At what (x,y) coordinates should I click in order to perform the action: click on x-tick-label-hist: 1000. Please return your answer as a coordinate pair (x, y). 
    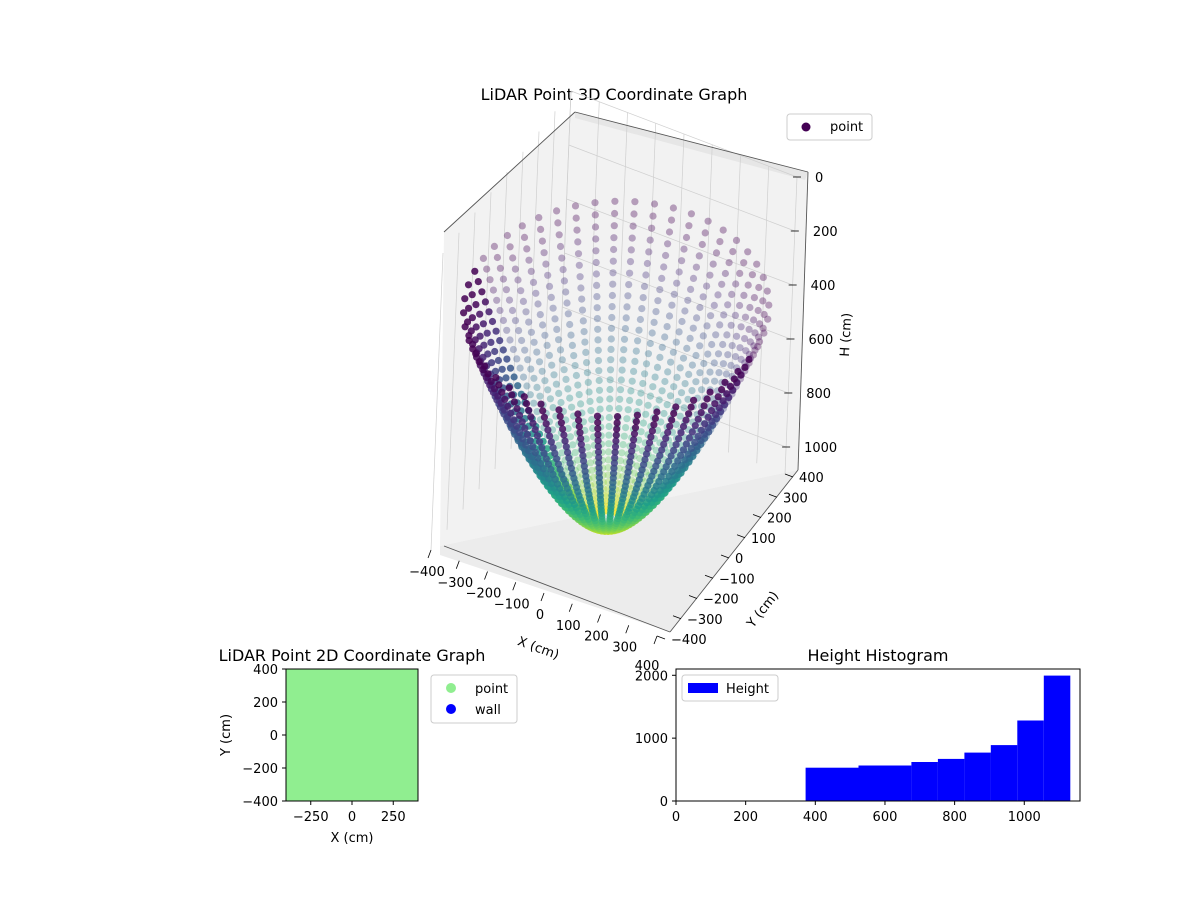
    Looking at the image, I should click on (1024, 817).